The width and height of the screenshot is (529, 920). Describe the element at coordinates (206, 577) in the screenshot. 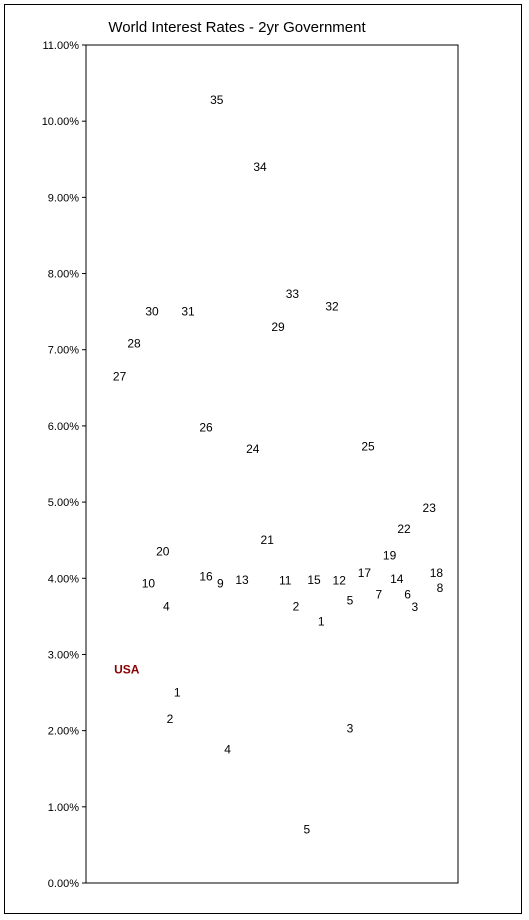

I see `data-point: 16` at that location.